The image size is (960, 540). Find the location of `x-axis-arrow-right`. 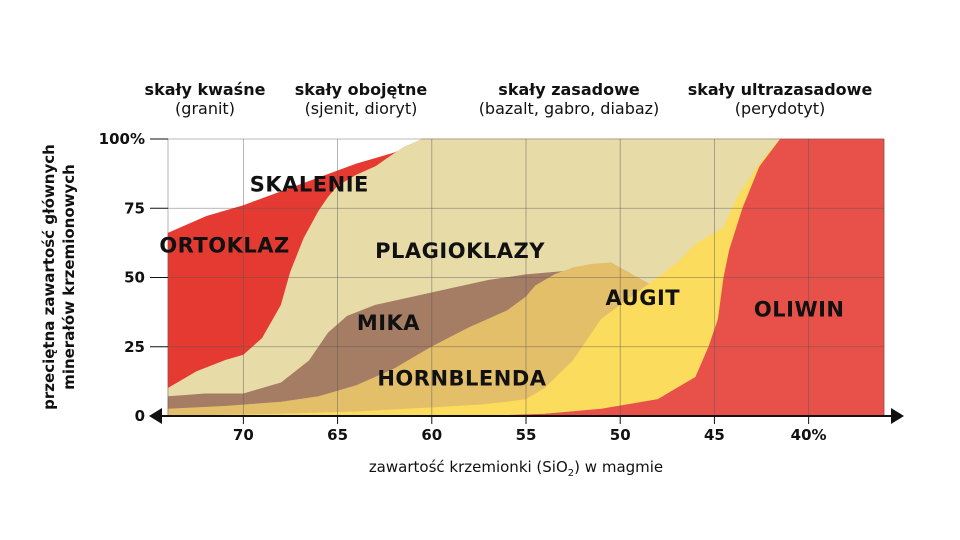

x-axis-arrow-right is located at coordinates (897, 416).